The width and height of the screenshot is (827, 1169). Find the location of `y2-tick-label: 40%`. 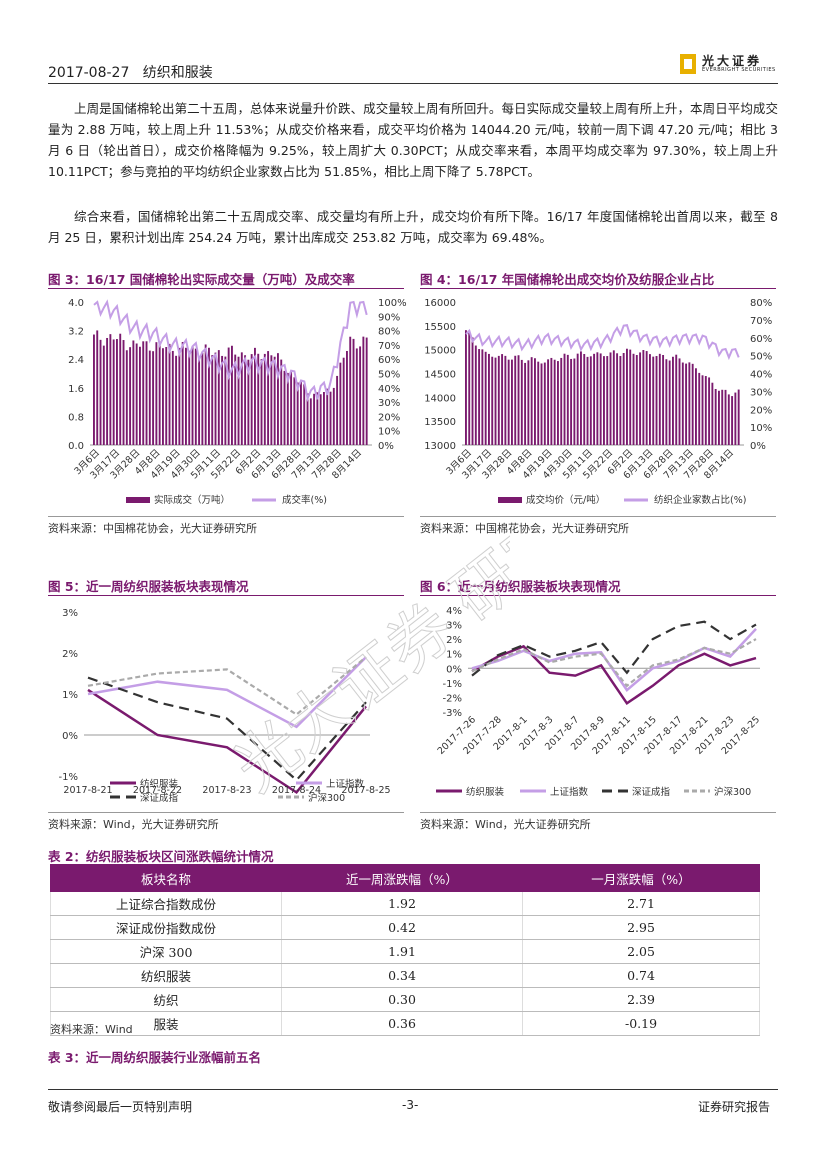

y2-tick-label: 40% is located at coordinates (389, 389).